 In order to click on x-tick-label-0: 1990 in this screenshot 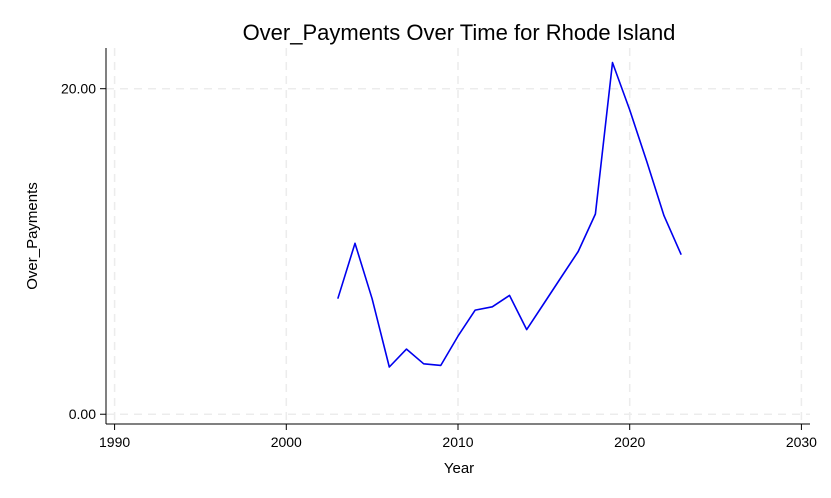, I will do `click(114, 442)`.